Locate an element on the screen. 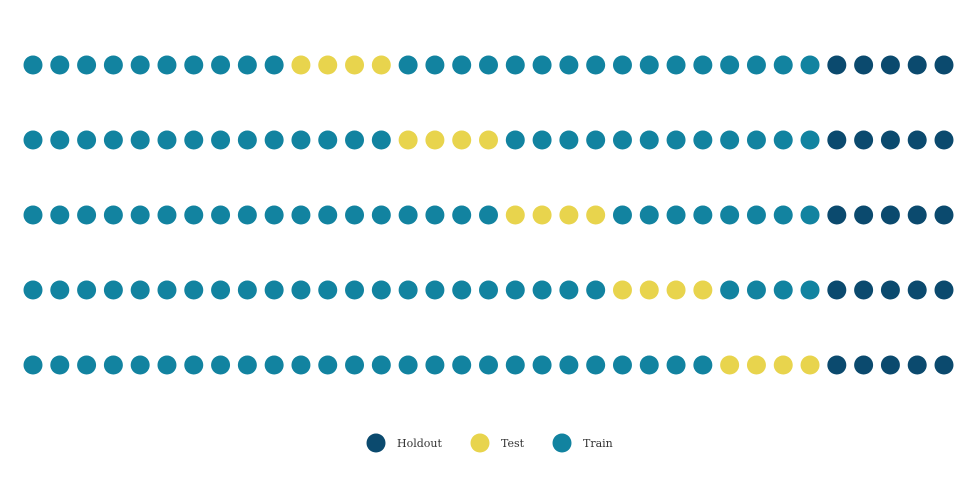 Image resolution: width=975 pixels, height=488 pixels. legend-item-test: Test is located at coordinates (497, 443).